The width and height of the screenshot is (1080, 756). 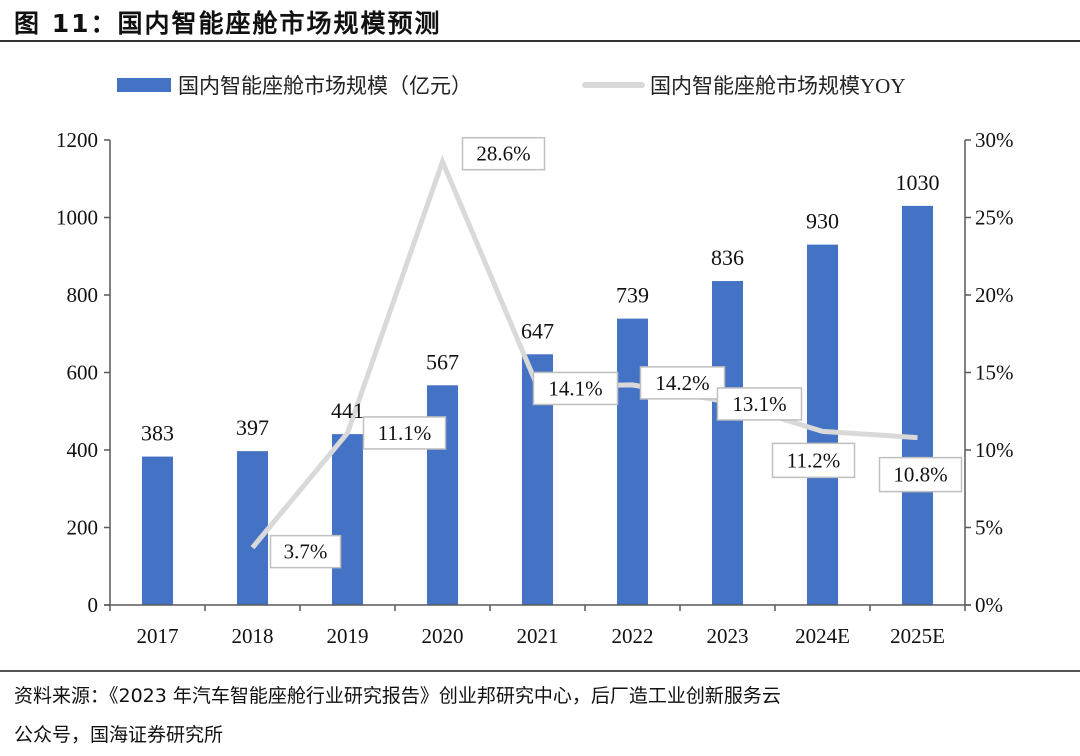 I want to click on bar-value-label: 1030, so click(x=918, y=182).